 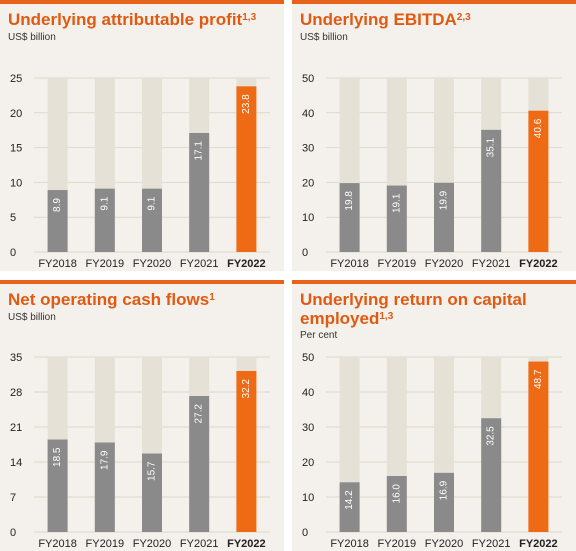 What do you see at coordinates (16, 463) in the screenshot?
I see `y-tick-label: 14` at bounding box center [16, 463].